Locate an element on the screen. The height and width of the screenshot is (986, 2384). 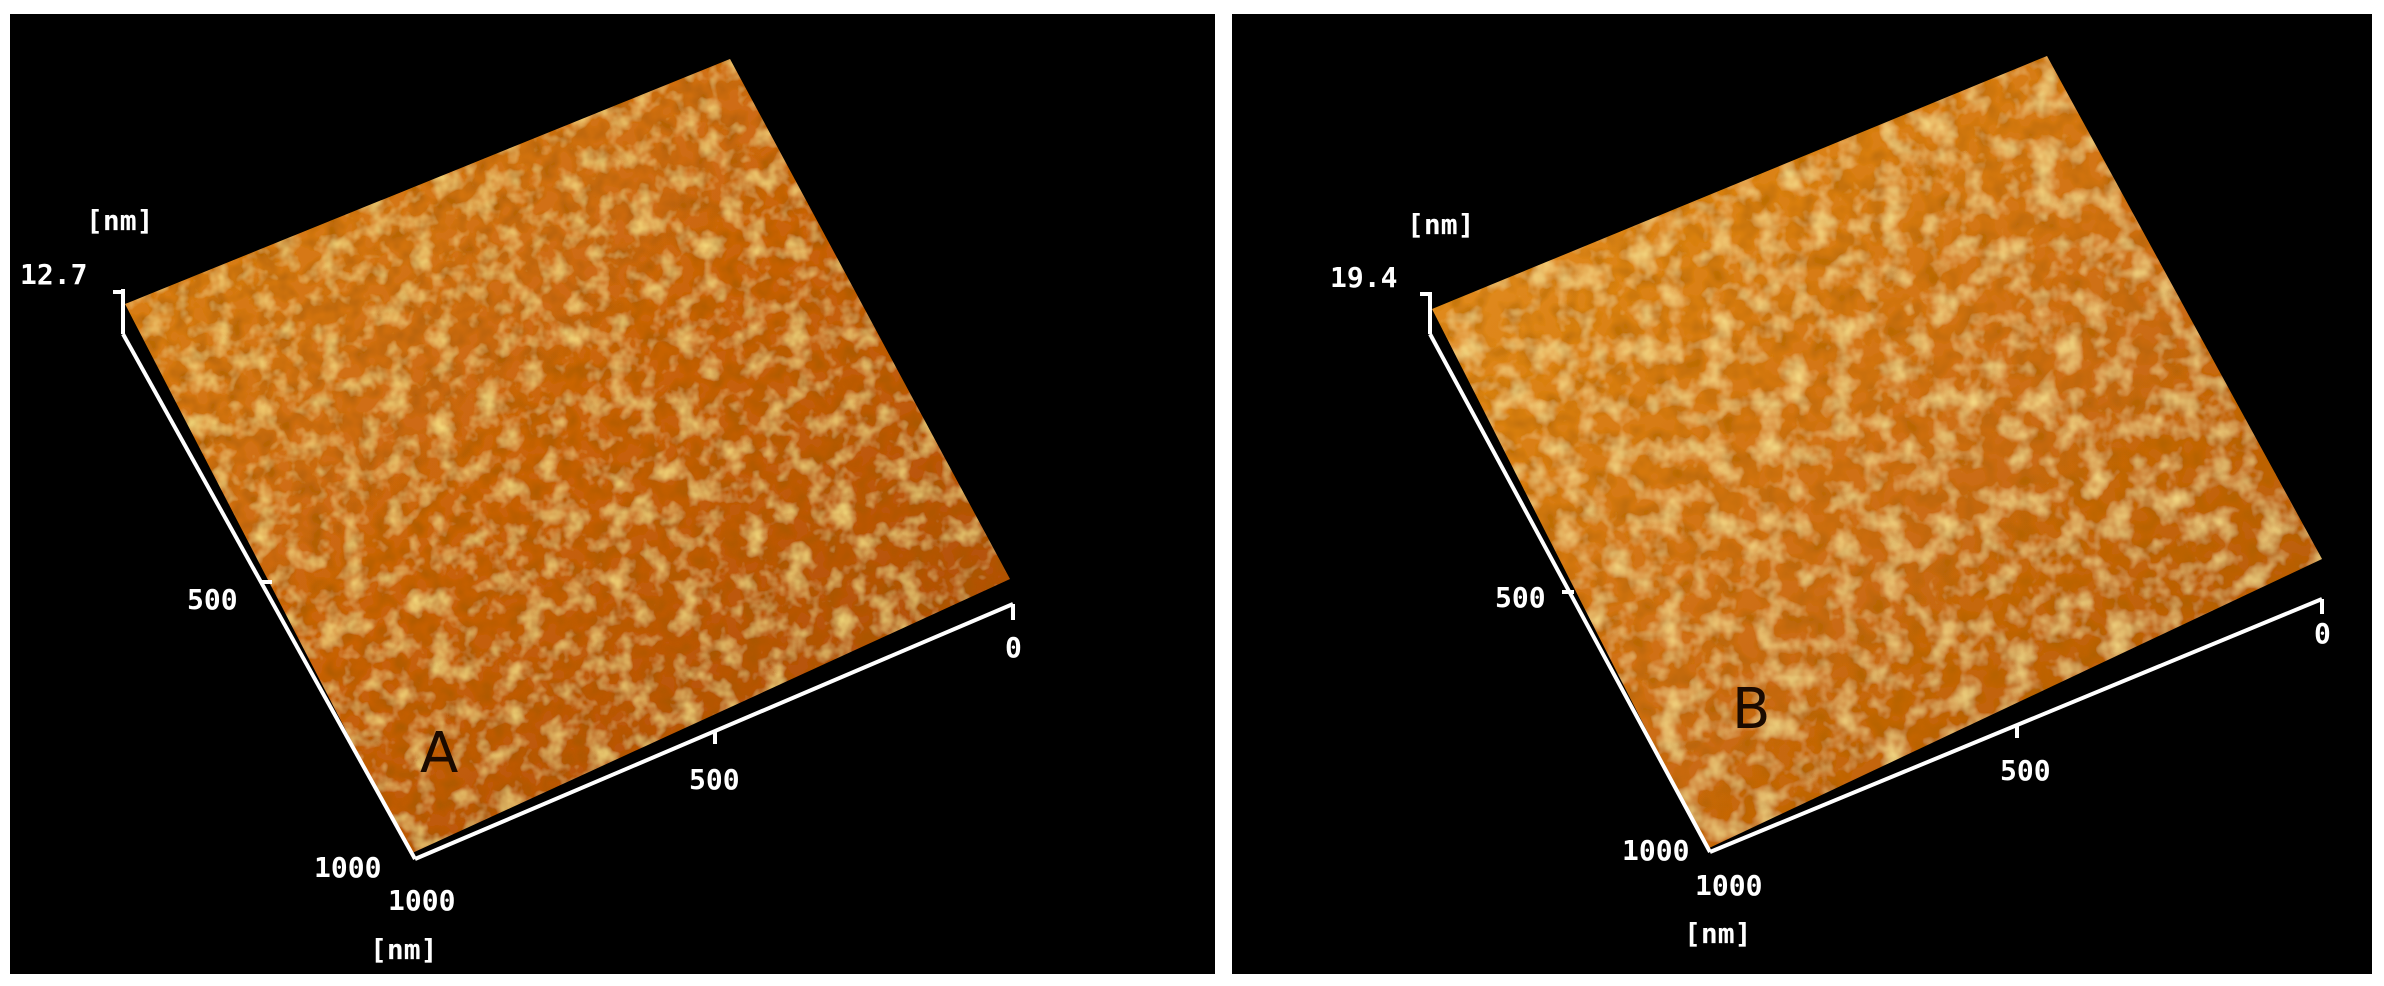
z-max-label: 19.4 is located at coordinates (1364, 277).